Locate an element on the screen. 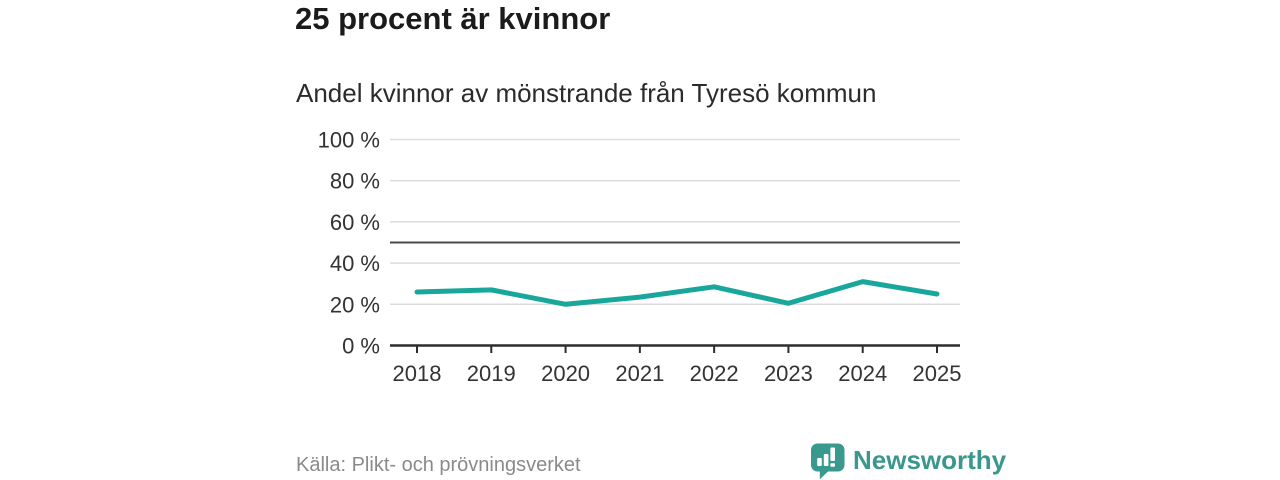  newsworthy-icon is located at coordinates (828, 461).